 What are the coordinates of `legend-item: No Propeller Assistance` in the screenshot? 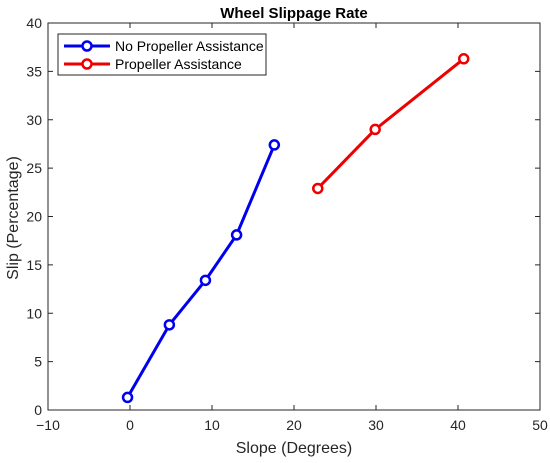 It's located at (164, 46).